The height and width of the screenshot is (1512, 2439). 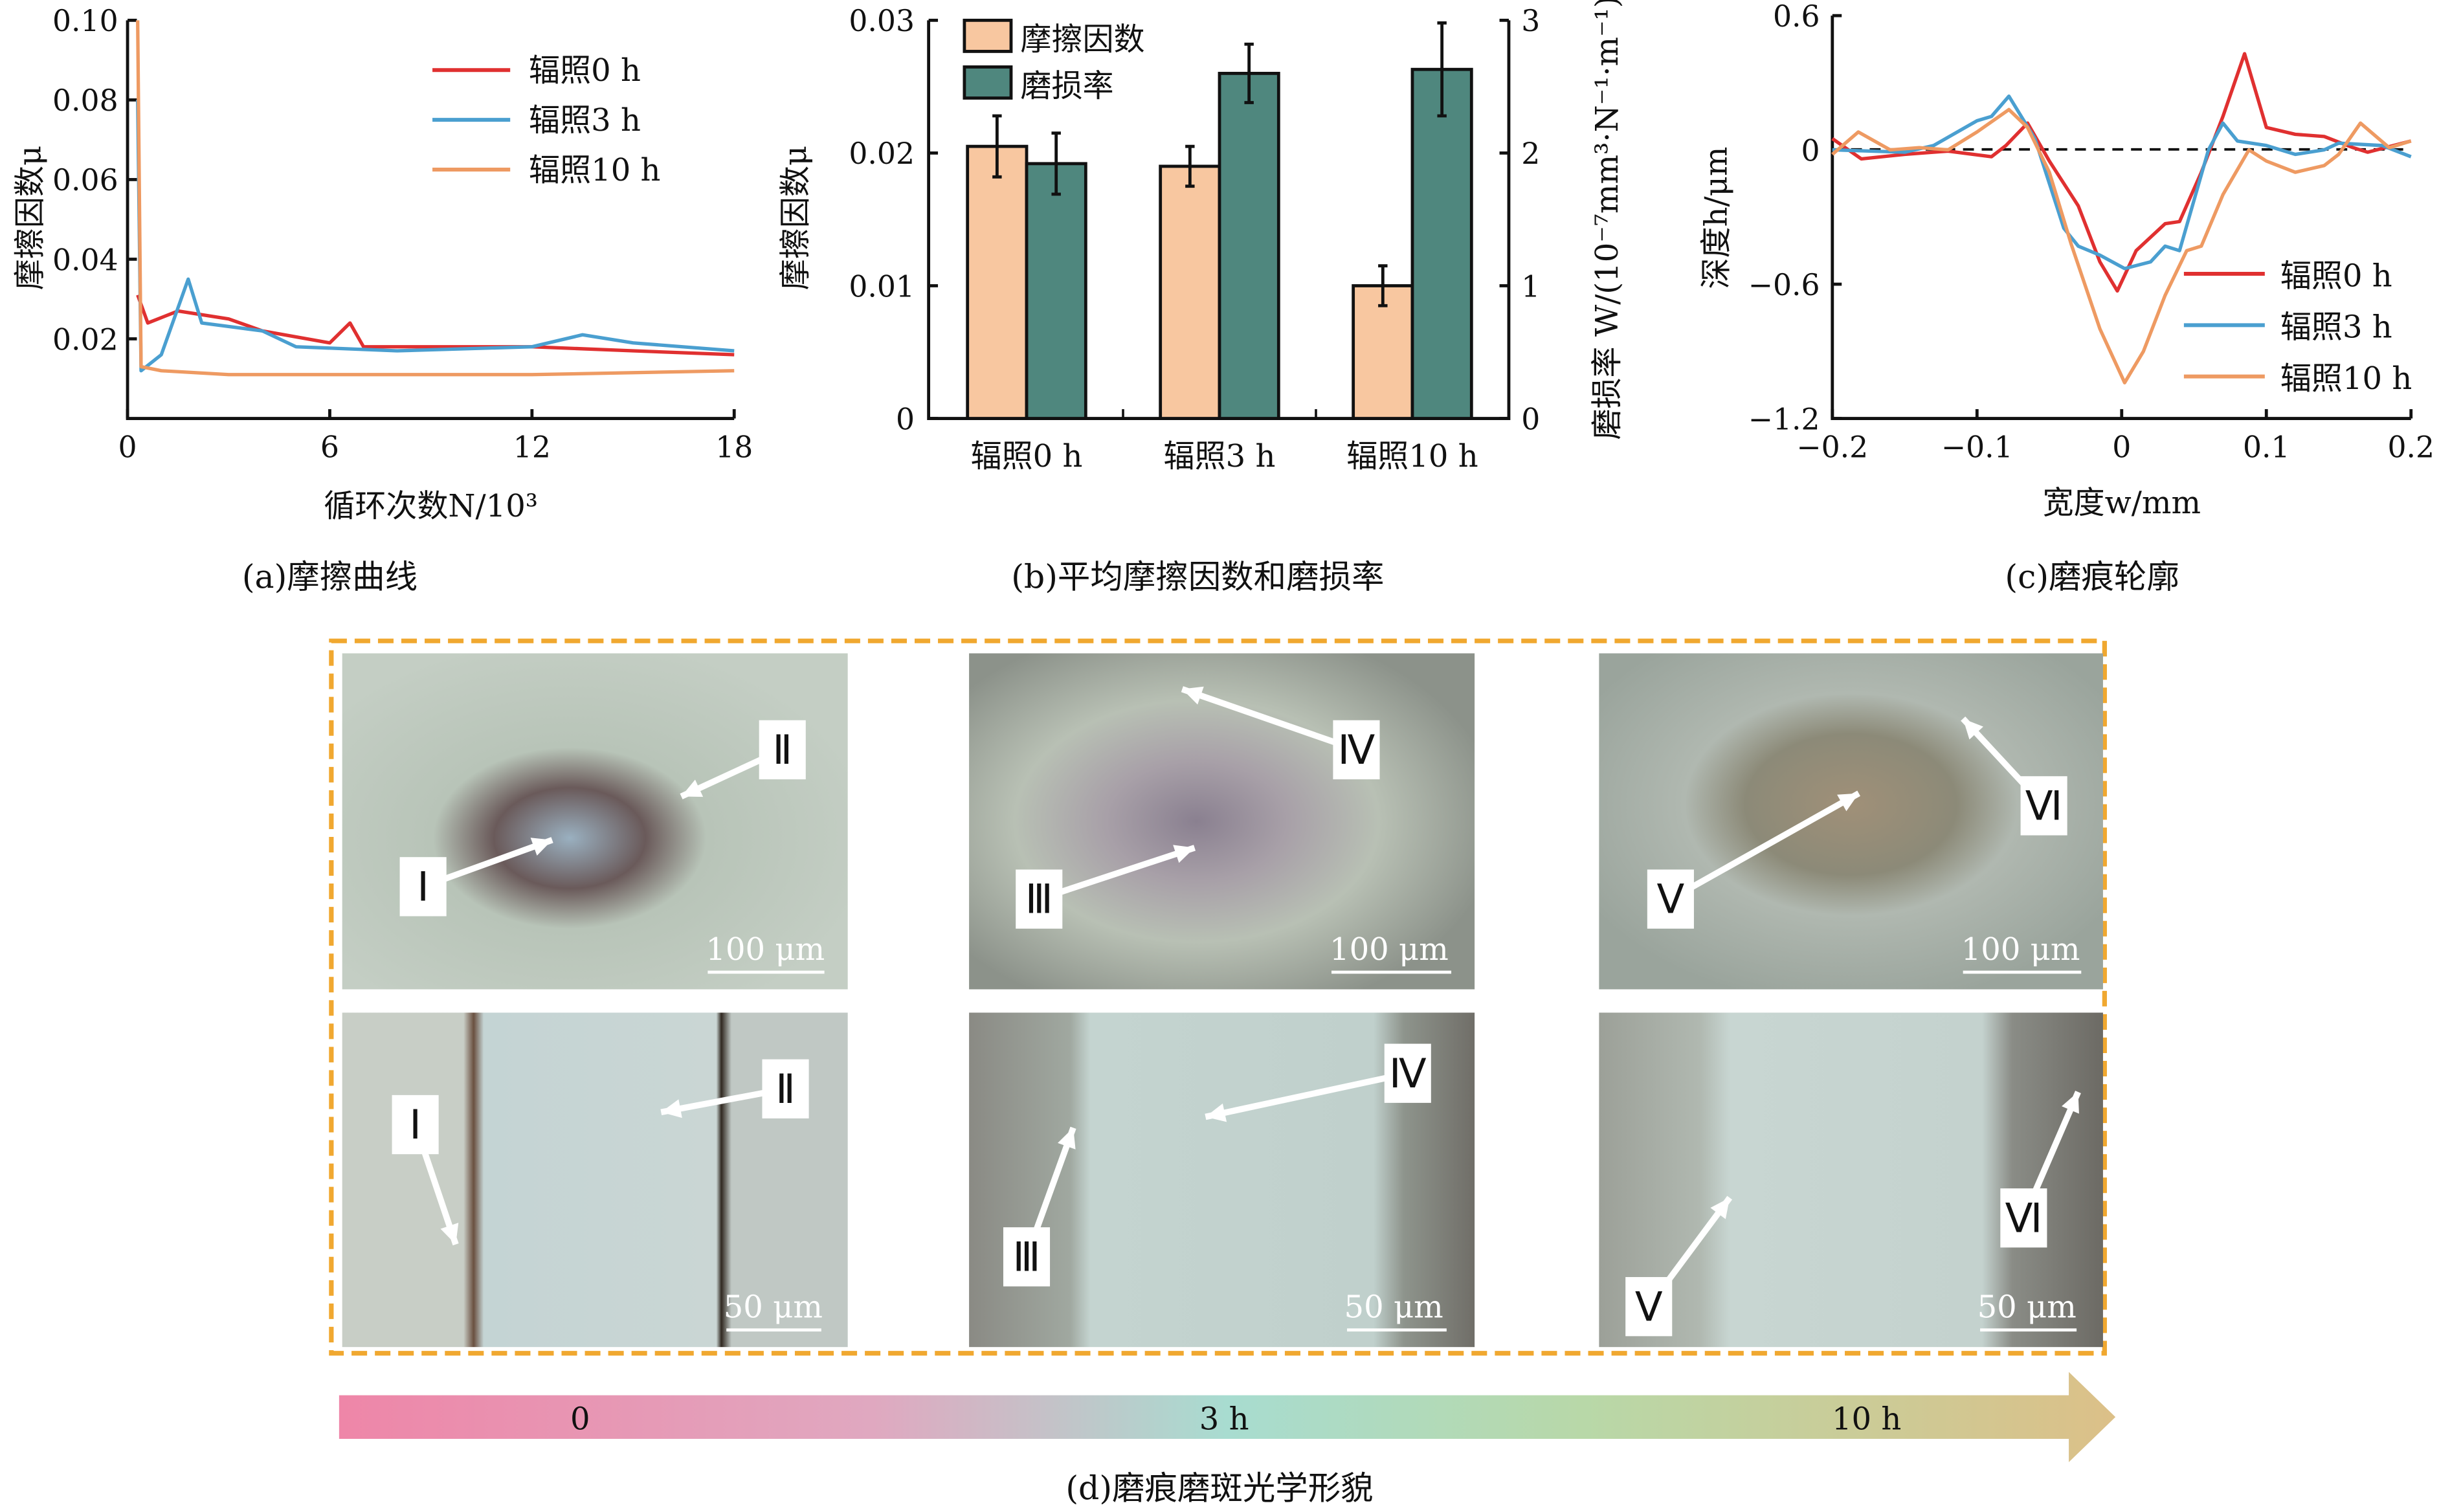 What do you see at coordinates (580, 1419) in the screenshot?
I see `timeline-label-0: 0` at bounding box center [580, 1419].